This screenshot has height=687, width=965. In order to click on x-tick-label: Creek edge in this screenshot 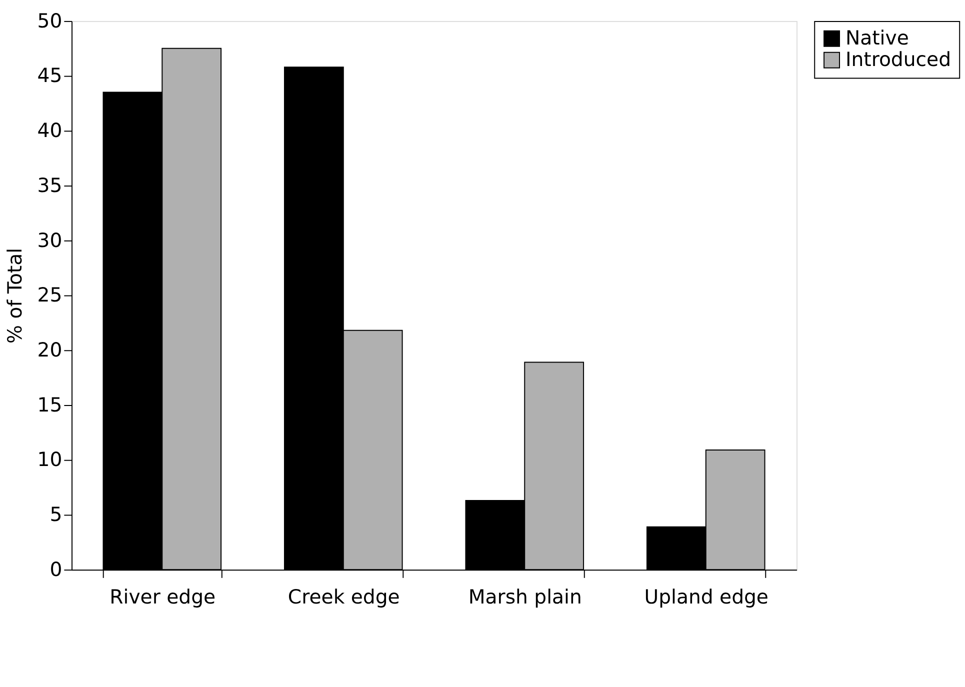, I will do `click(344, 596)`.